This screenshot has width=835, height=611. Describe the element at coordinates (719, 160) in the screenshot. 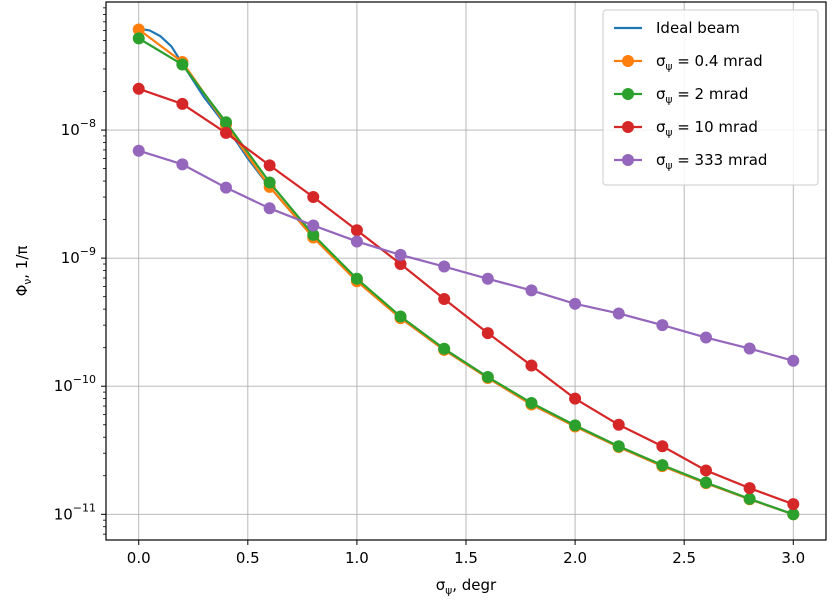

I see `legend-label-value: = 333 mrad` at that location.